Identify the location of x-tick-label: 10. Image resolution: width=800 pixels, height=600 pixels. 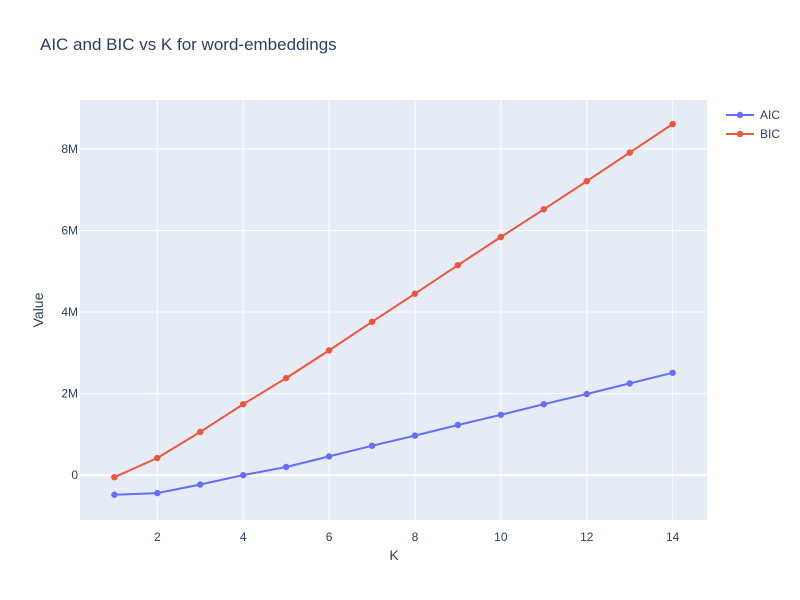
(501, 537).